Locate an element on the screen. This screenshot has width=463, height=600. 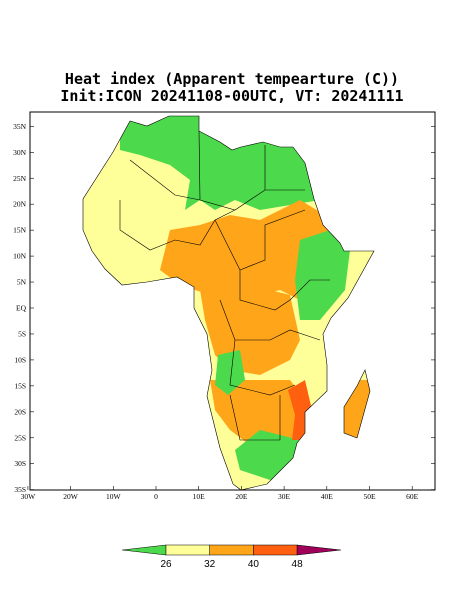
lat-tick-label: 10S is located at coordinates (20, 359).